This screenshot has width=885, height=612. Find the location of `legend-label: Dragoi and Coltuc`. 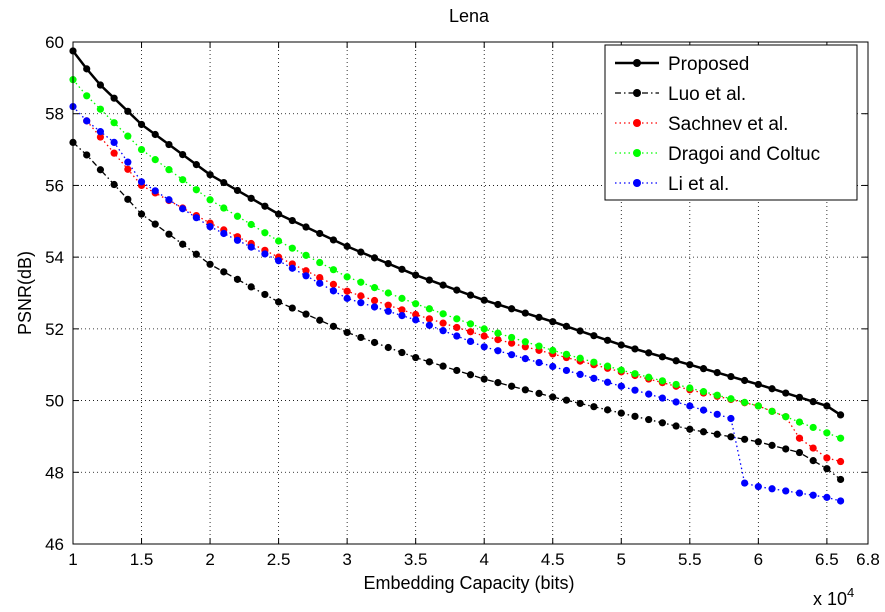

legend-label: Dragoi and Coltuc is located at coordinates (744, 154).